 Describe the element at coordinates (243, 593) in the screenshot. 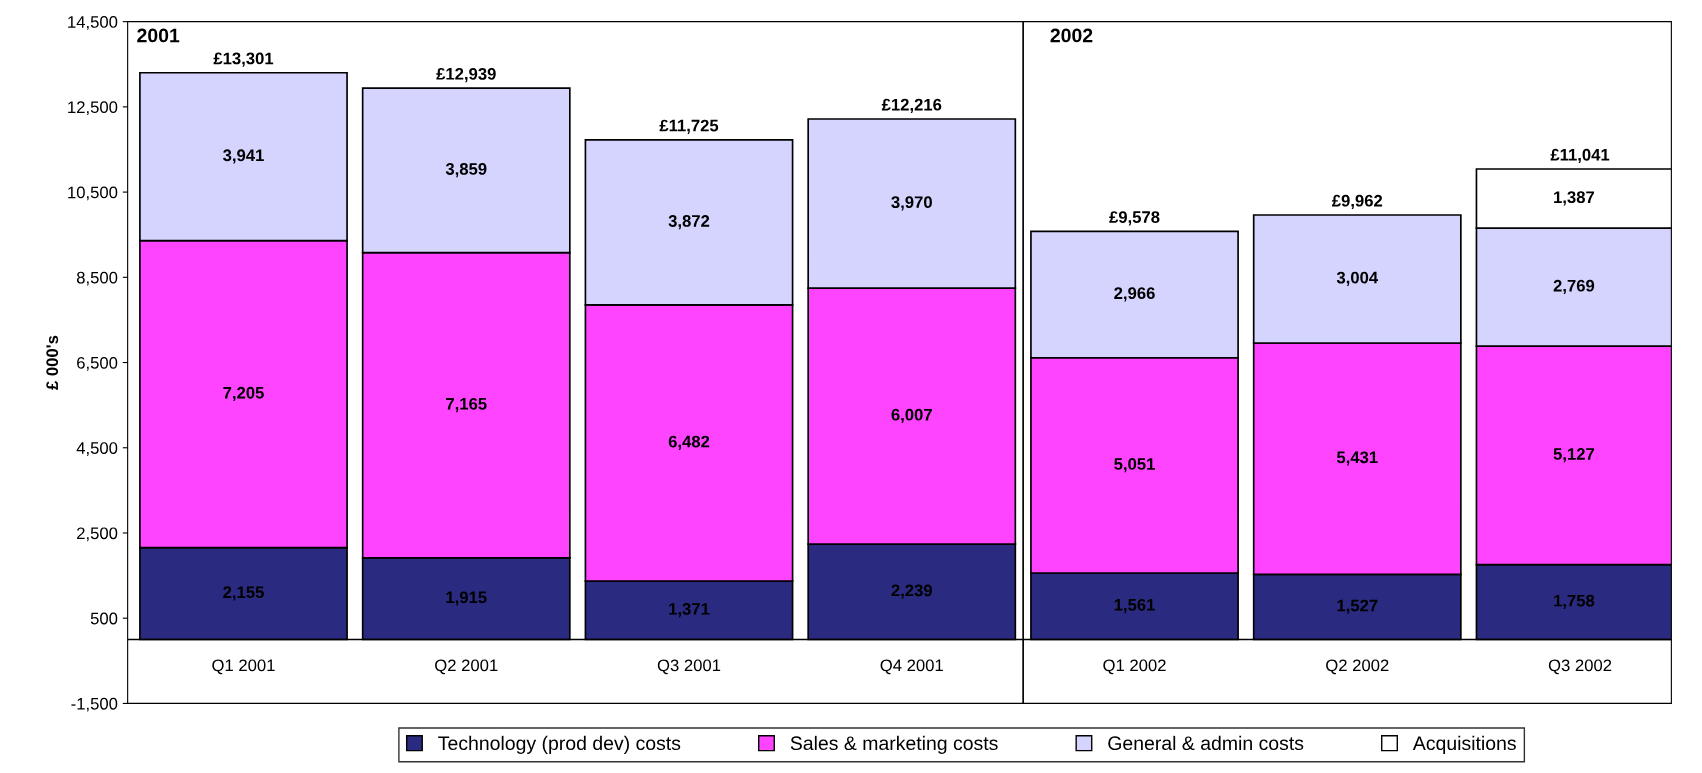

I see `data-label: 2,155` at that location.